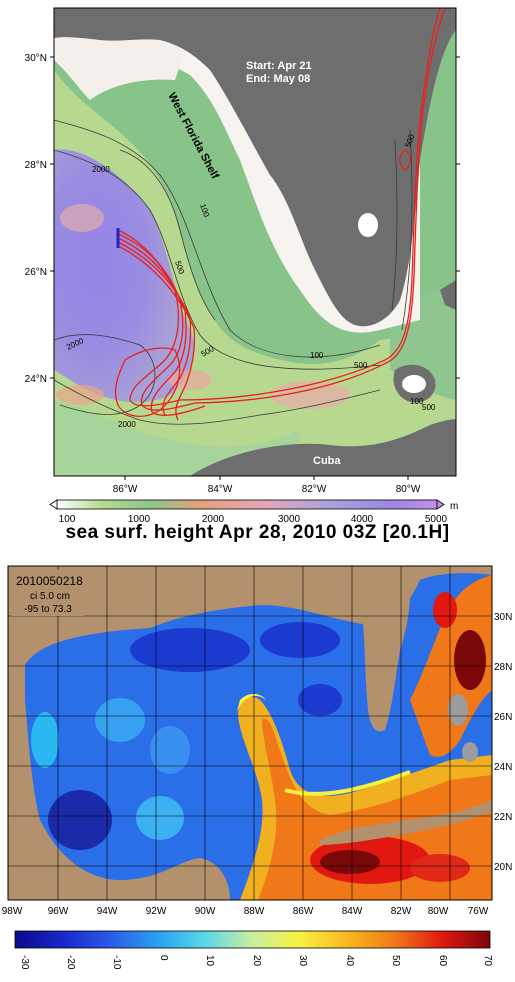 This screenshot has height=982, width=515. I want to click on end-date-annotation: End: May 08, so click(278, 79).